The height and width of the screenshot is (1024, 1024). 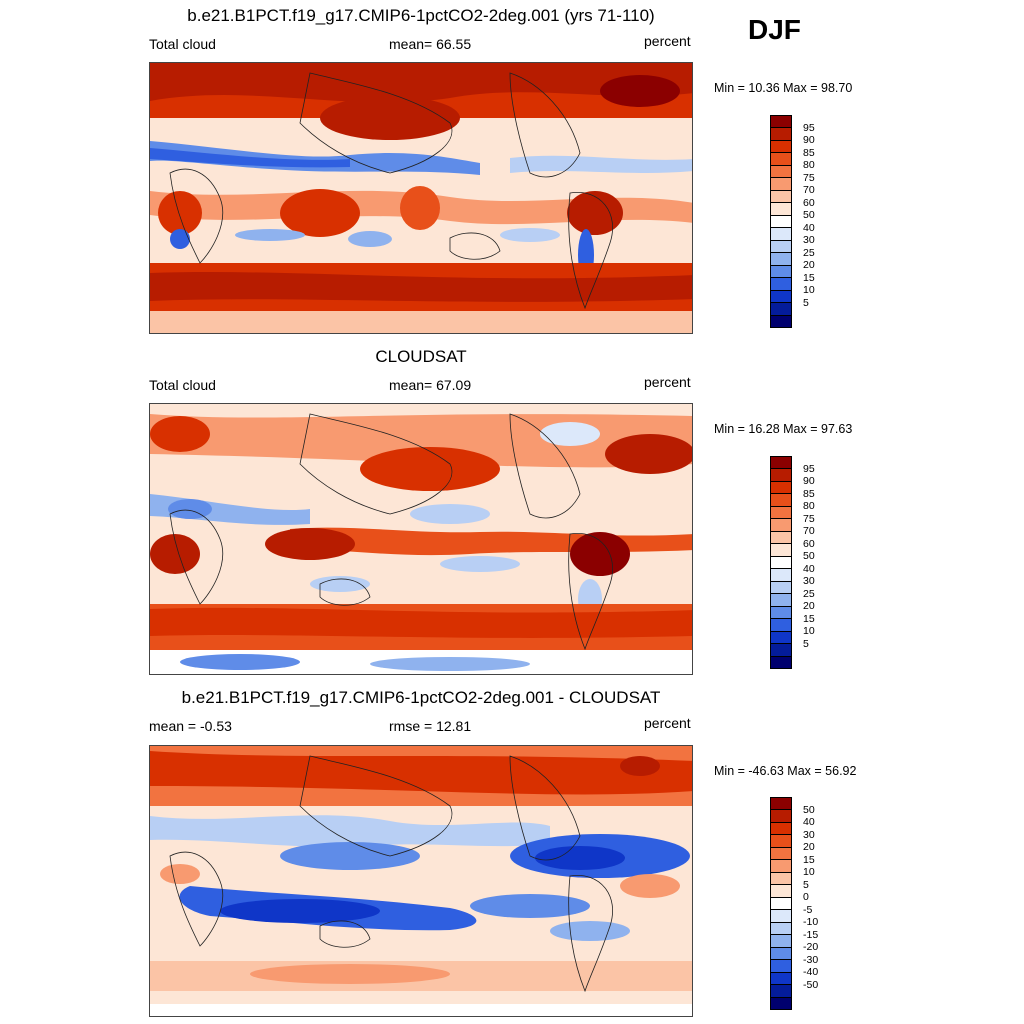 I want to click on panel-3-left-label: mean = -0.53, so click(x=190, y=726).